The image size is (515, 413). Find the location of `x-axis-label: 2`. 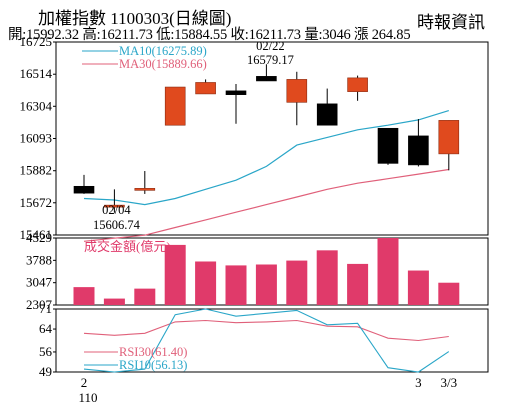

x-axis-label: 2 is located at coordinates (84, 382).